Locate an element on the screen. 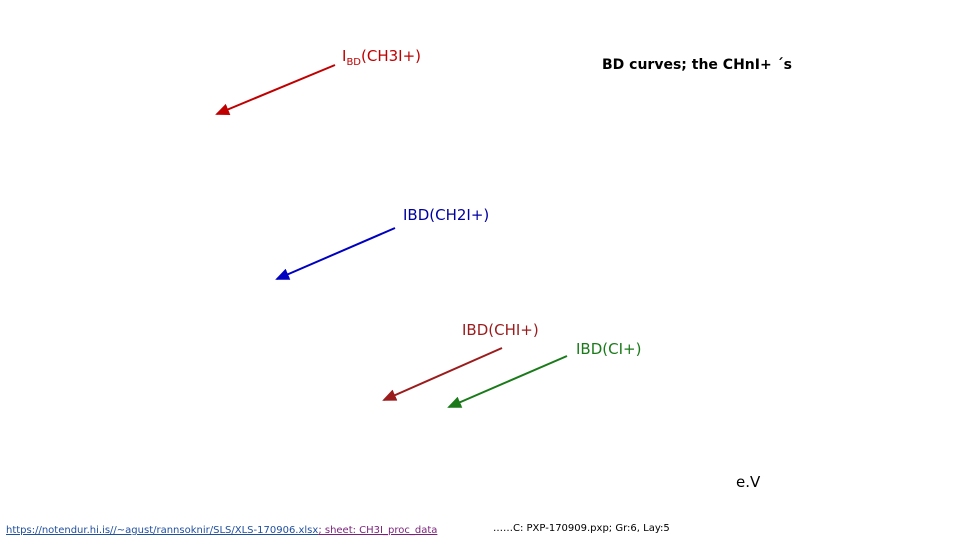 The height and width of the screenshot is (540, 960). label-rest: (CH3I+) is located at coordinates (391, 56).